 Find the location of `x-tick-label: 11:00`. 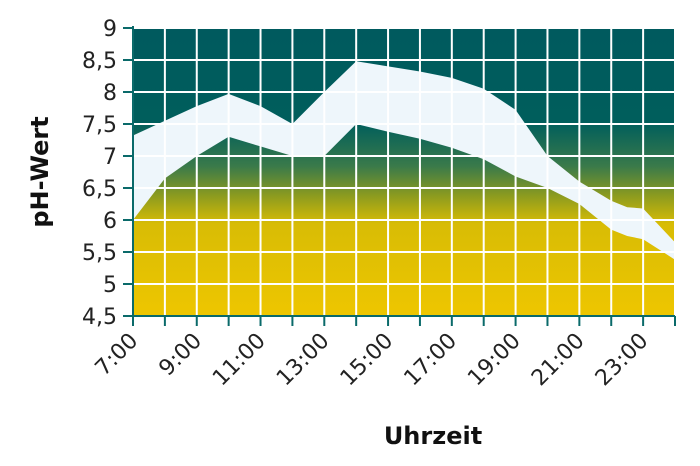

x-tick-label: 11:00 is located at coordinates (239, 360).